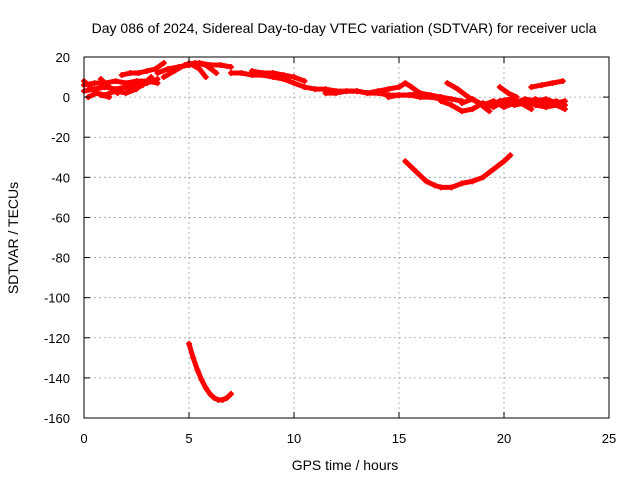 The height and width of the screenshot is (480, 640). Describe the element at coordinates (188, 438) in the screenshot. I see `x-tick-label: 5` at that location.